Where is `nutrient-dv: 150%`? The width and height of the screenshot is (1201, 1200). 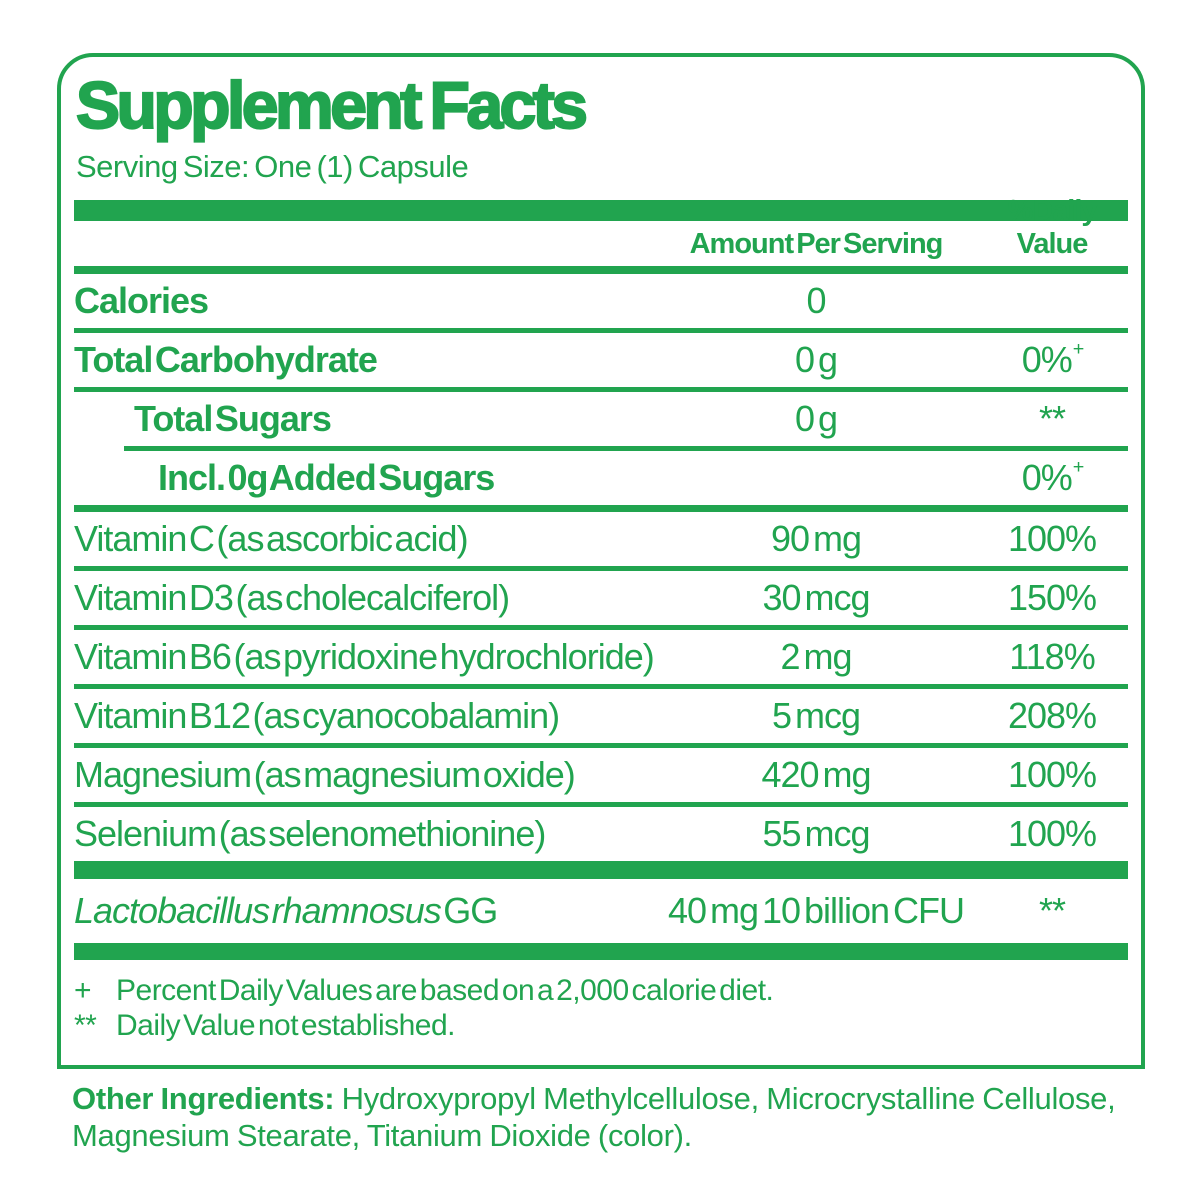 nutrient-dv: 150% is located at coordinates (1052, 597).